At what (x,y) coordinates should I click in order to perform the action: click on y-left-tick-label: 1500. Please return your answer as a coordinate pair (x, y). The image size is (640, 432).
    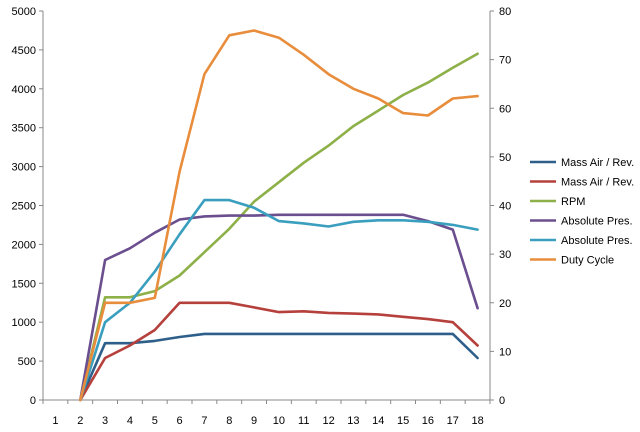
    Looking at the image, I should click on (24, 284).